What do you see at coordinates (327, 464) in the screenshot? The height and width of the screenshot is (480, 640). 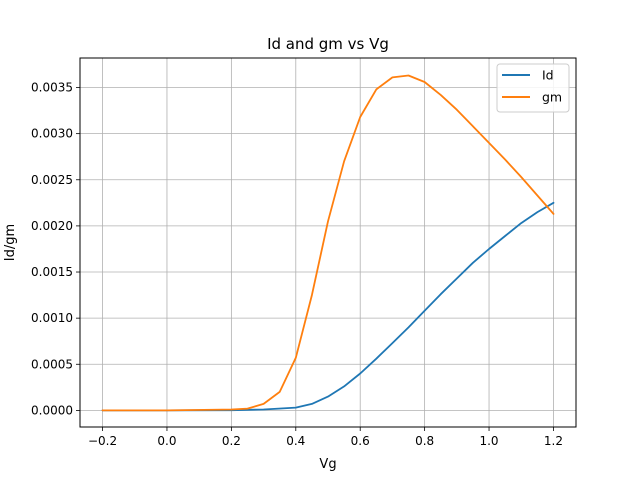 I see `x-axis-label: Vg` at bounding box center [327, 464].